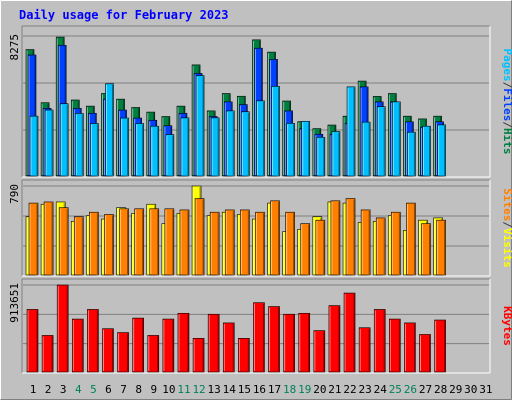 Image resolution: width=512 pixels, height=405 pixels. I want to click on legend-item: /, so click(506, 85).